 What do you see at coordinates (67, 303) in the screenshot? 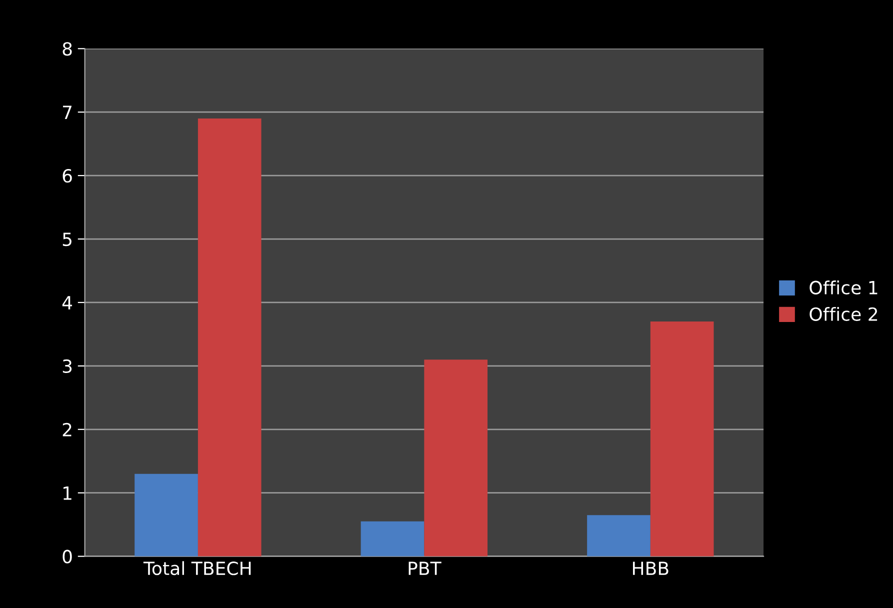
I see `y-tick-label: 4` at bounding box center [67, 303].